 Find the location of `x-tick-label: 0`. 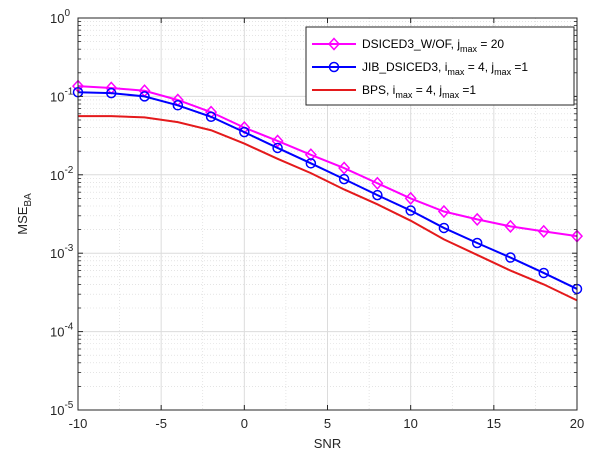

x-tick-label: 0 is located at coordinates (244, 423).